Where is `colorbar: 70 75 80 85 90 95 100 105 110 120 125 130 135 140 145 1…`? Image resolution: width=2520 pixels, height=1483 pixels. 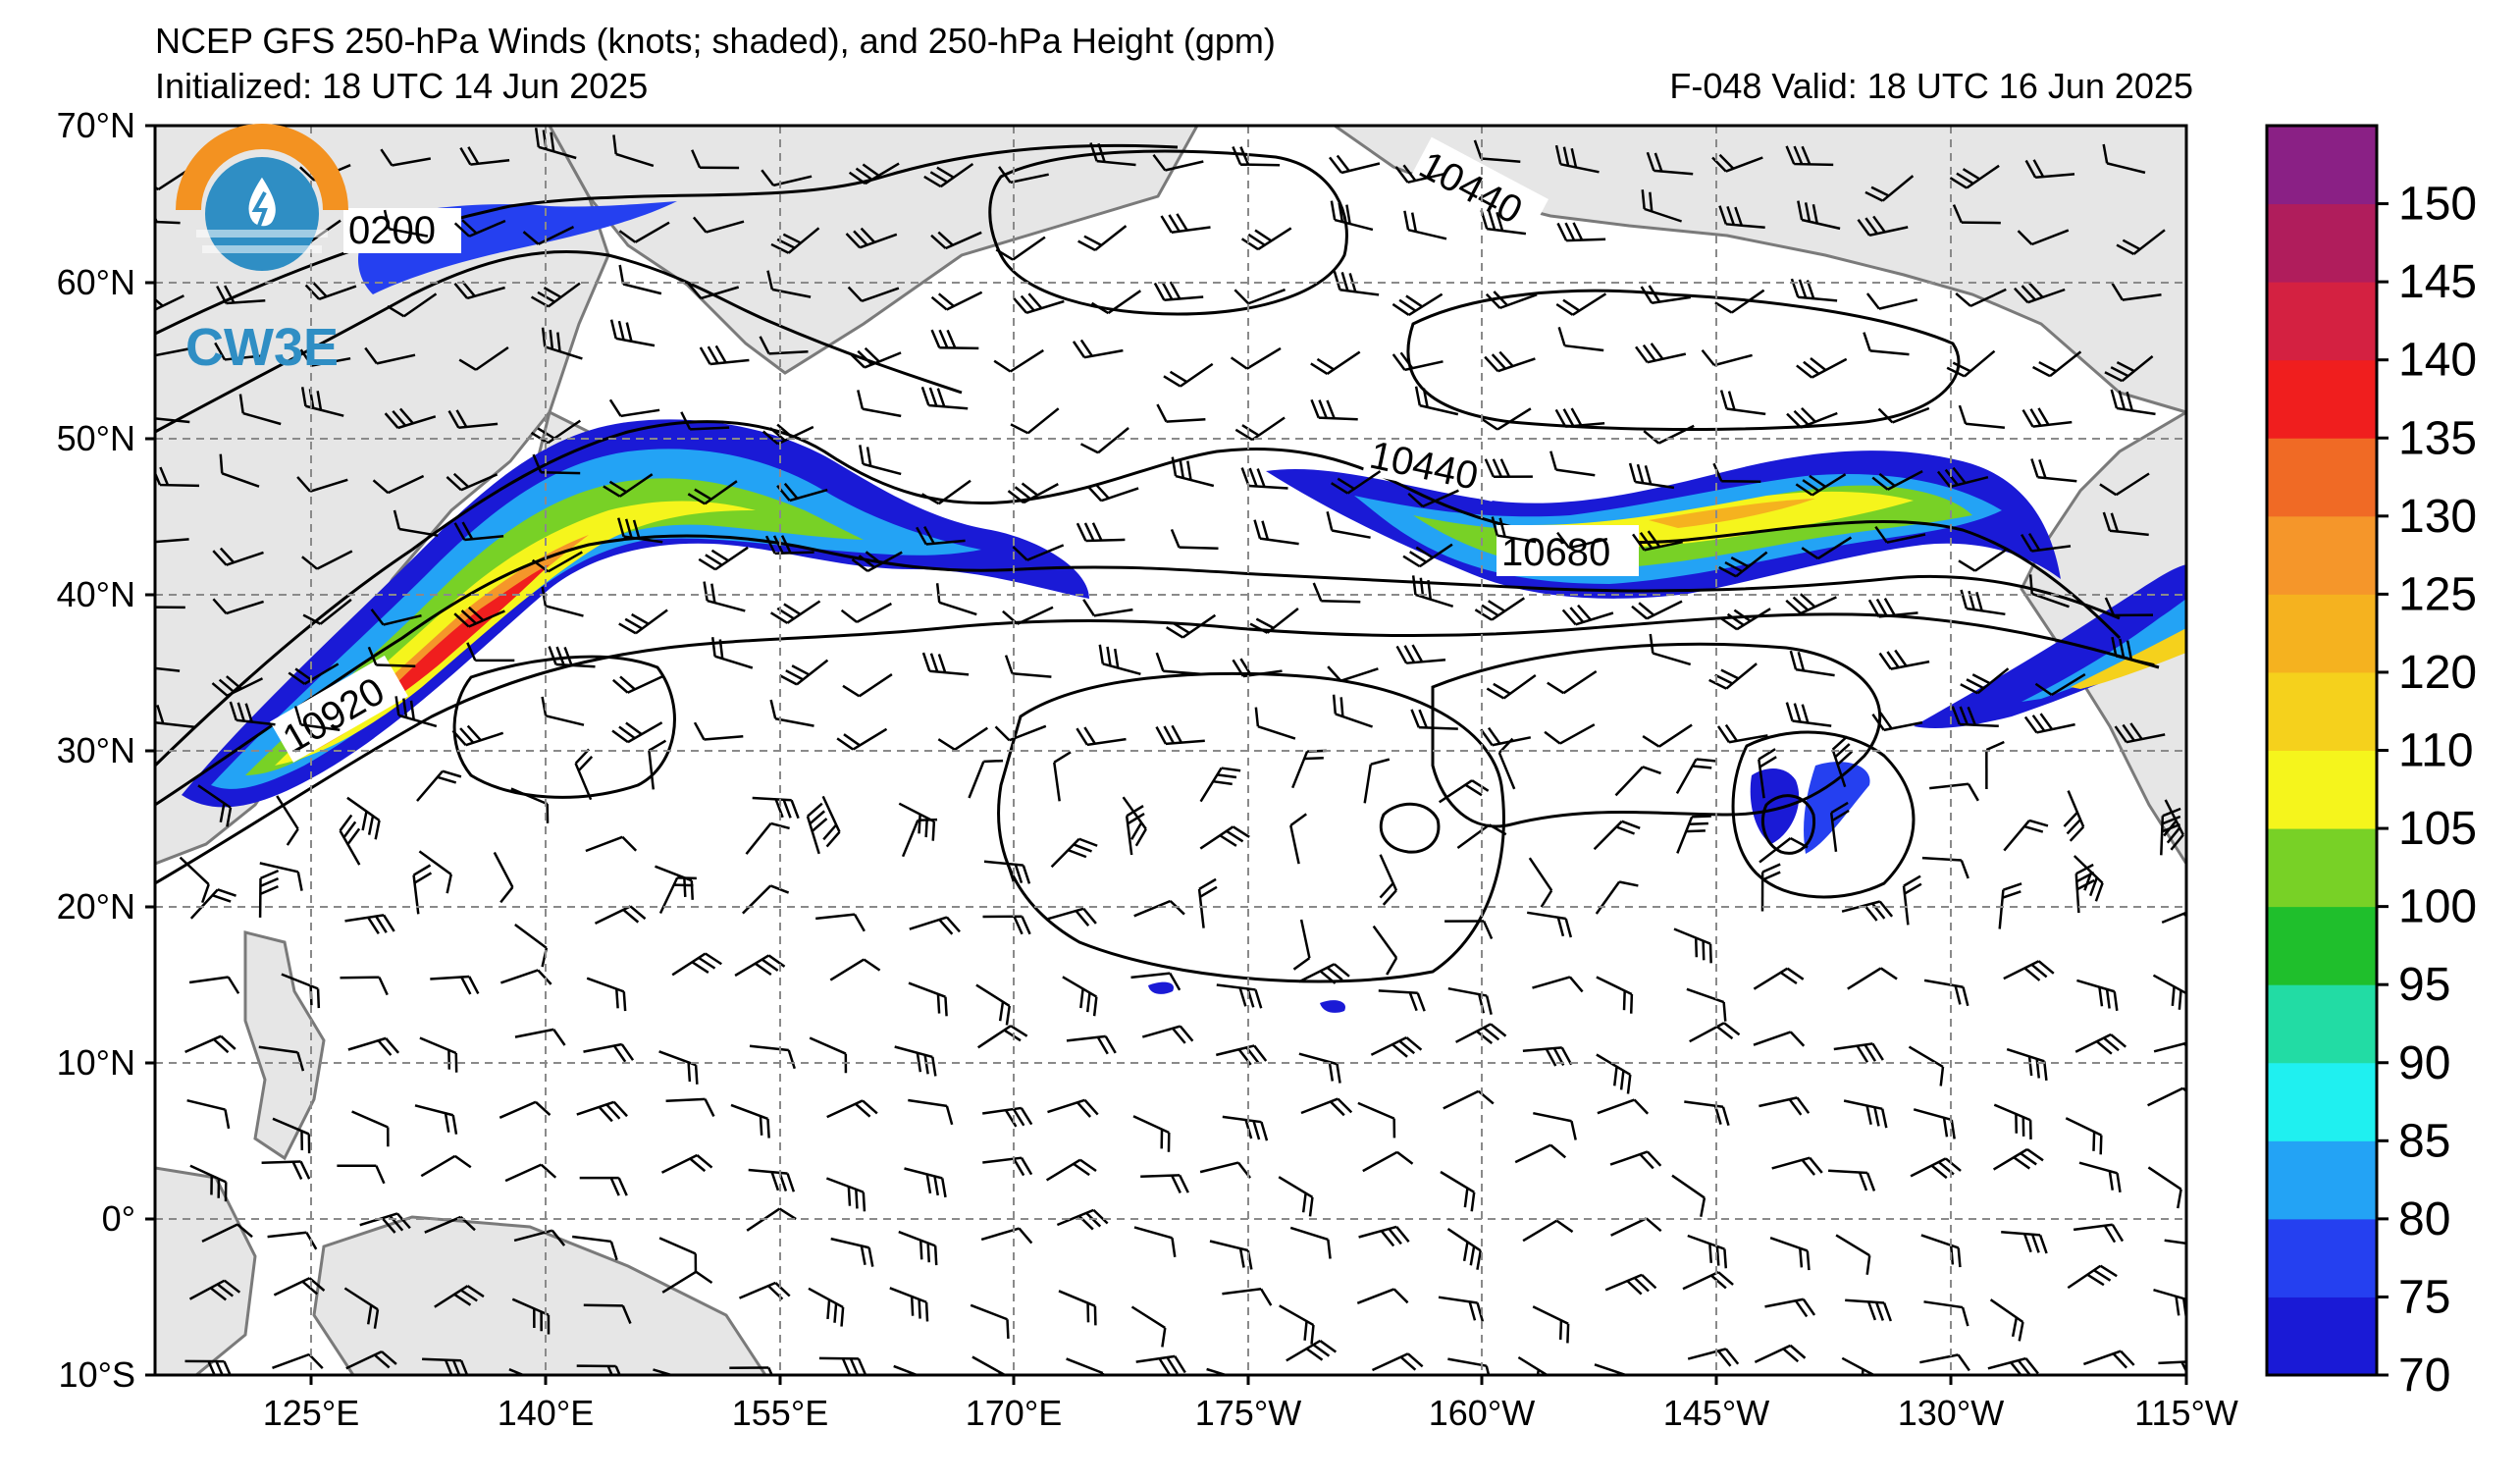 colorbar: 70 75 80 85 90 95 100 105 110 120 125 130 135 140 145 1… is located at coordinates (2371, 763).